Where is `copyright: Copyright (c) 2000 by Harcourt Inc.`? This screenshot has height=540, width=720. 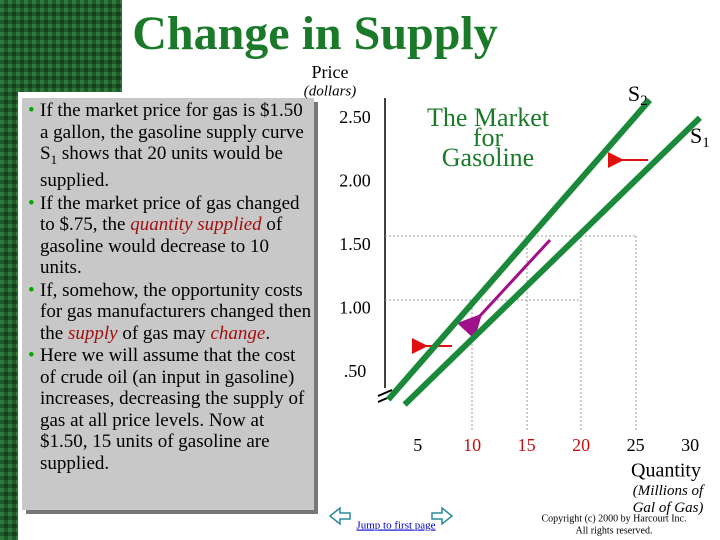 copyright: Copyright (c) 2000 by Harcourt Inc. is located at coordinates (614, 518).